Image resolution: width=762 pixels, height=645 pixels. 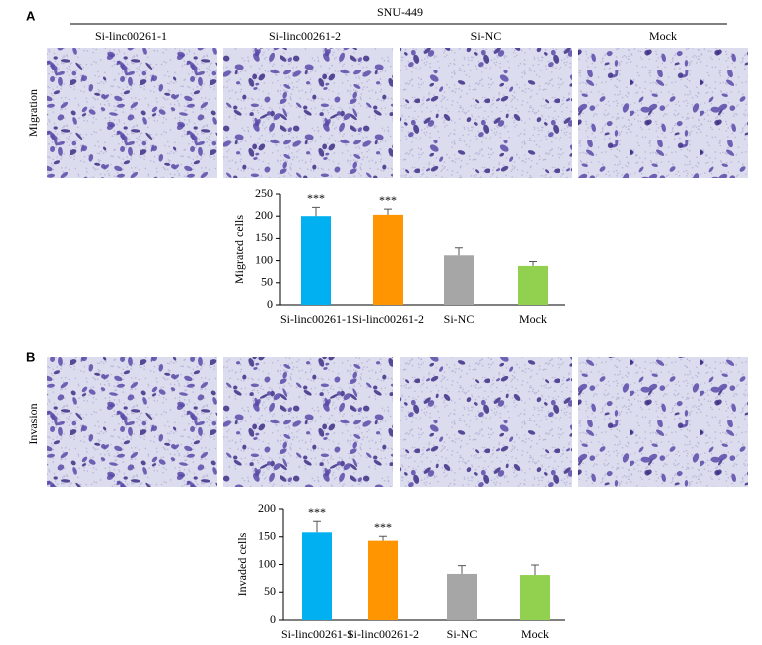 I want to click on column-header: Mock, so click(x=663, y=36).